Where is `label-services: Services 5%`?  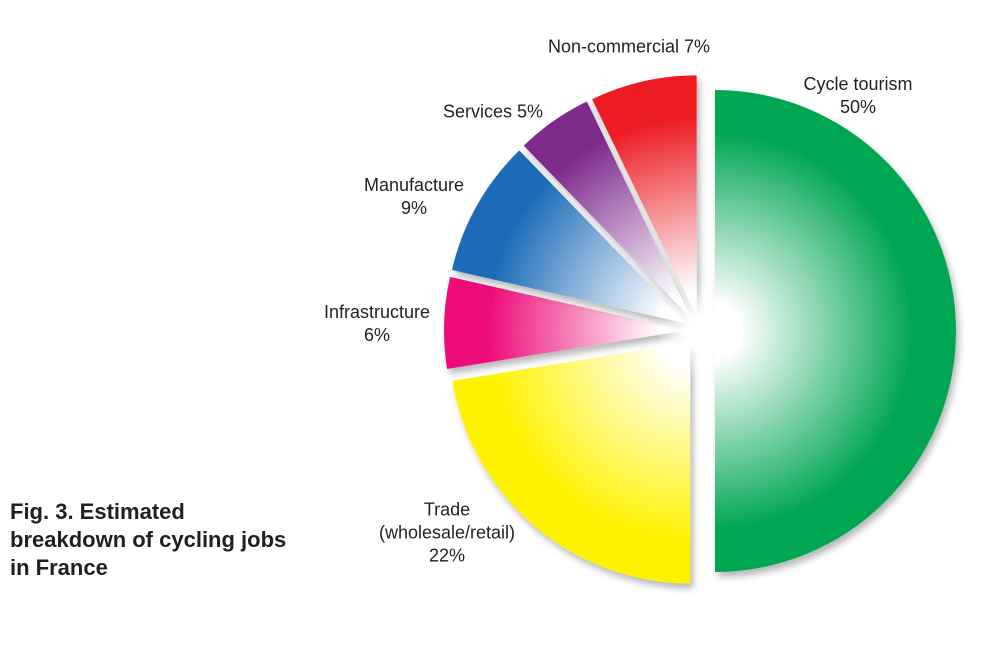
label-services: Services 5% is located at coordinates (493, 112).